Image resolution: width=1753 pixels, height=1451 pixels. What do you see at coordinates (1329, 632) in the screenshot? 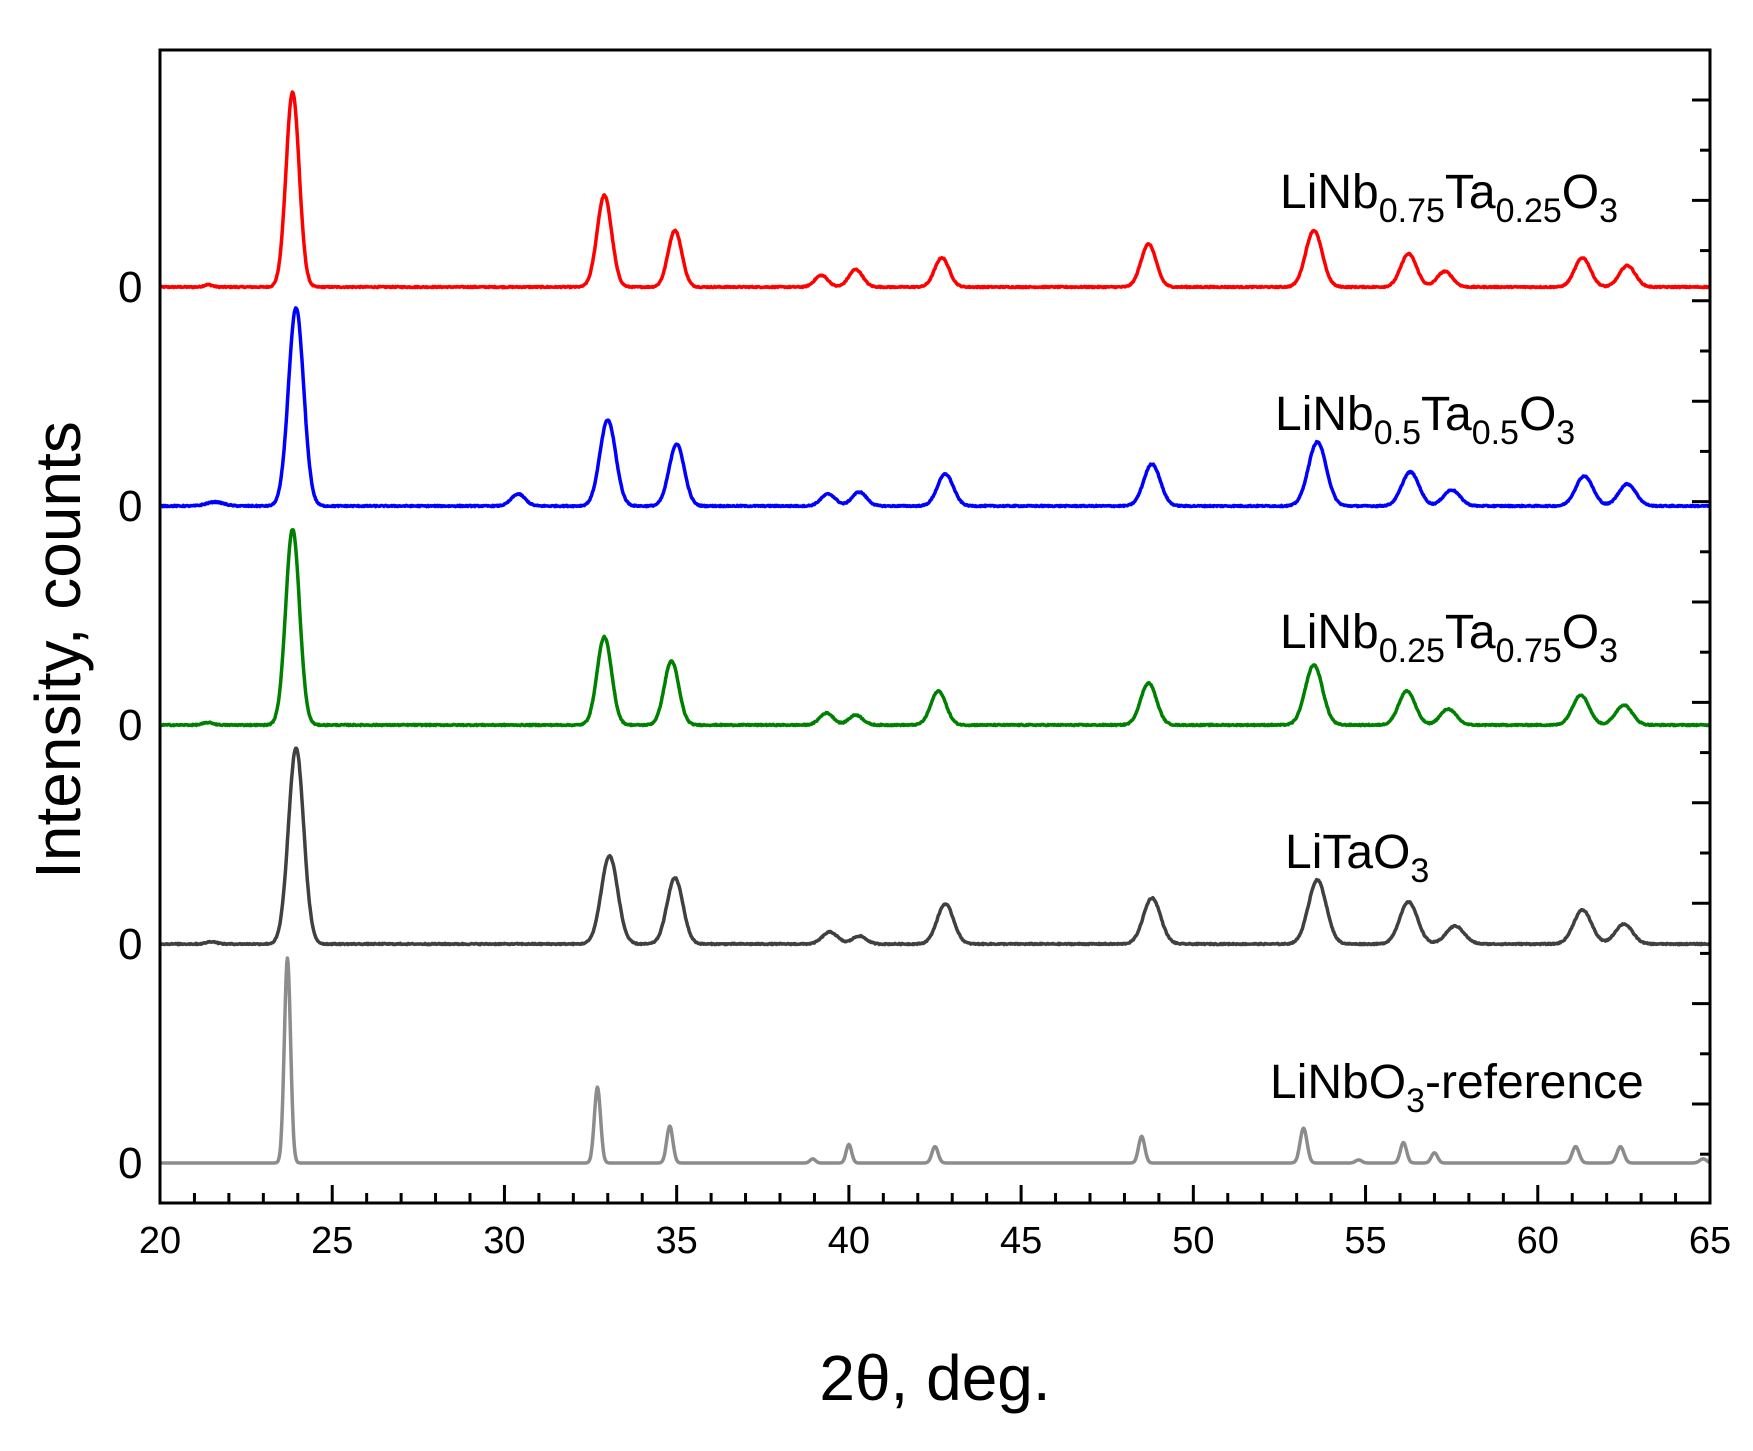
I see `series-label-2-part-0: LiNb` at bounding box center [1329, 632].